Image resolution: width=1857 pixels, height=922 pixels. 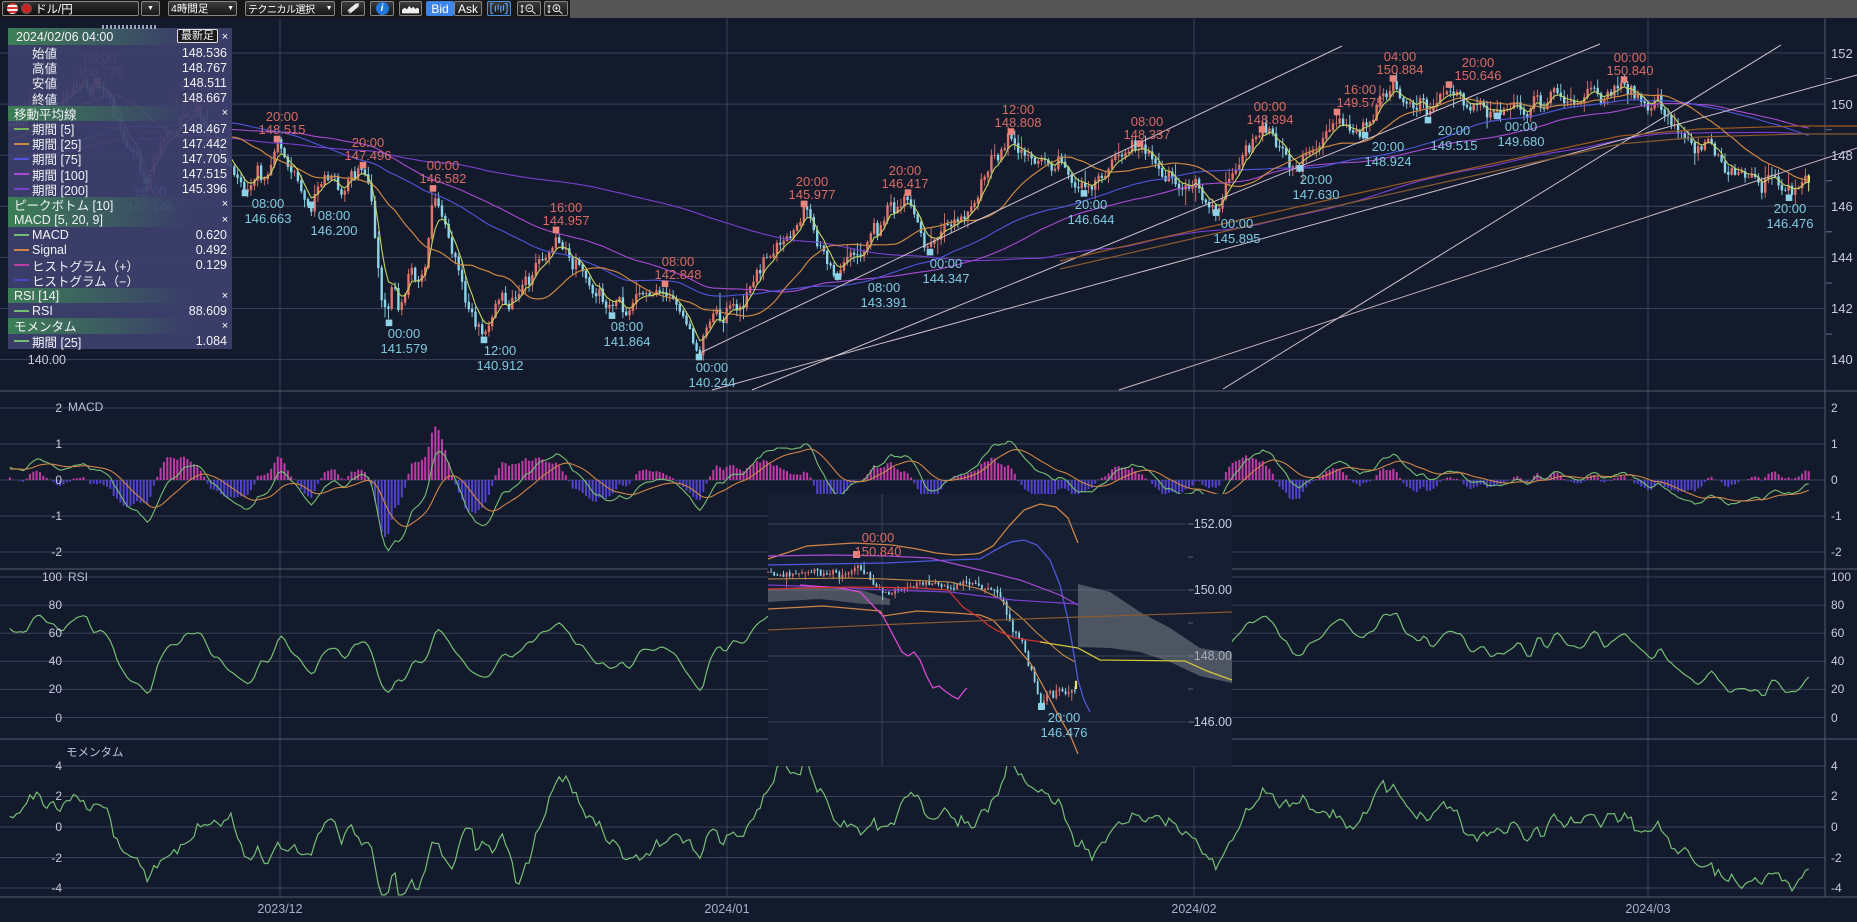 What do you see at coordinates (905, 183) in the screenshot?
I see `svg-text: 146.417` at bounding box center [905, 183].